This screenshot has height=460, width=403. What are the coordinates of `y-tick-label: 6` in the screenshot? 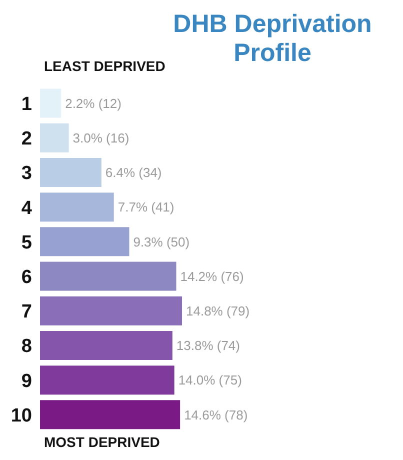 It's located at (26, 277).